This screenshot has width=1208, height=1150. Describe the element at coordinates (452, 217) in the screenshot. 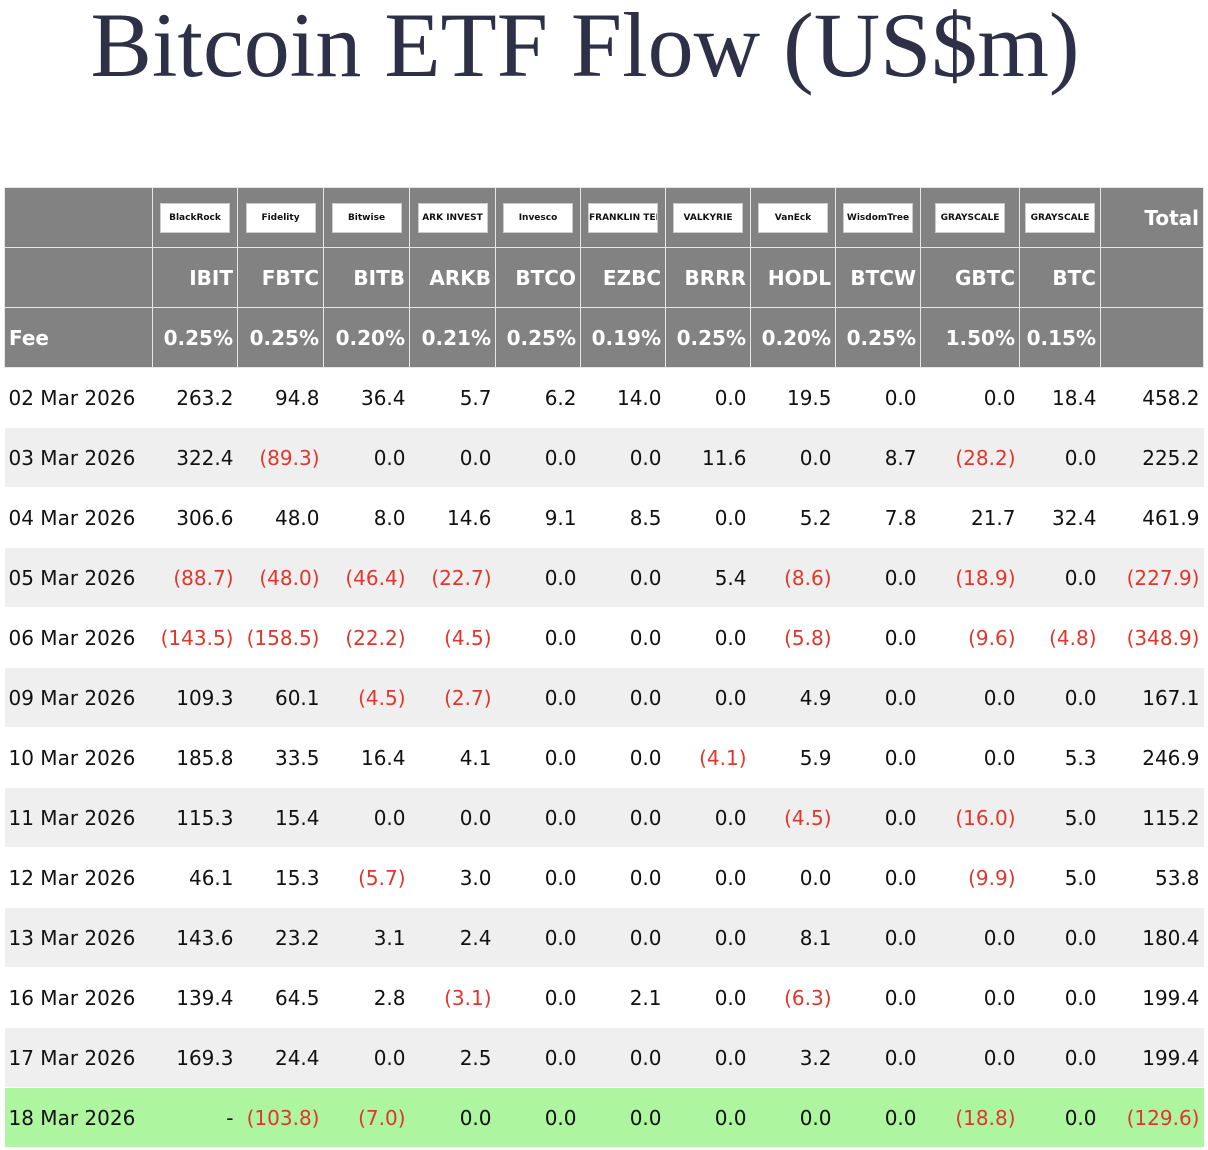

I see `issuer-cell: ARK INVEST` at that location.